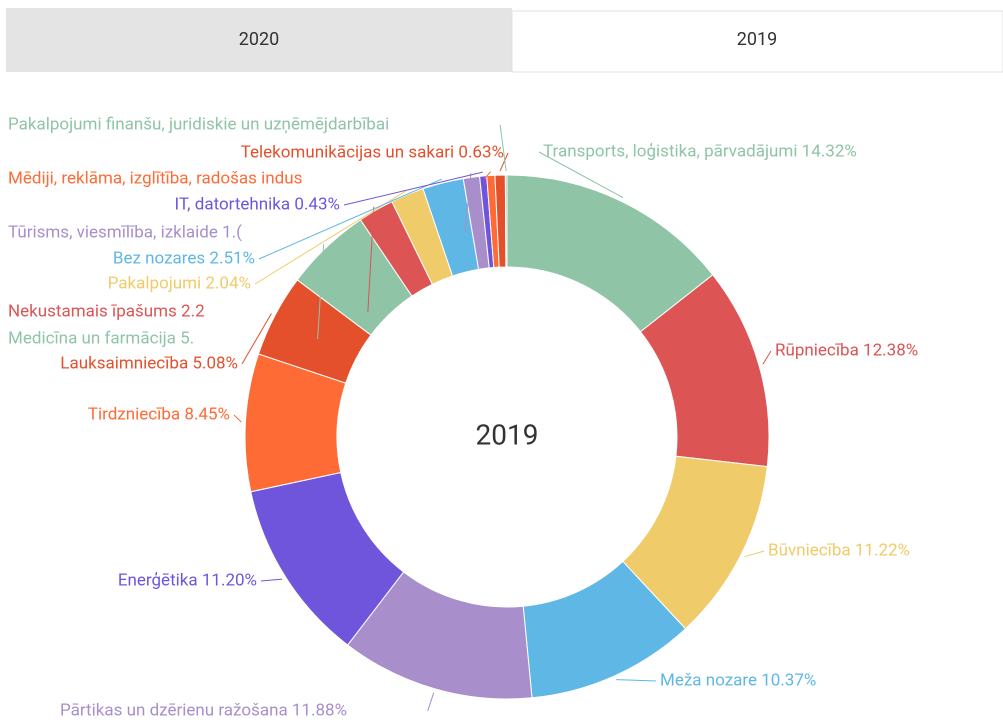 The height and width of the screenshot is (723, 1003). I want to click on slice-label: Enerģētika 11.20%, so click(187, 580).